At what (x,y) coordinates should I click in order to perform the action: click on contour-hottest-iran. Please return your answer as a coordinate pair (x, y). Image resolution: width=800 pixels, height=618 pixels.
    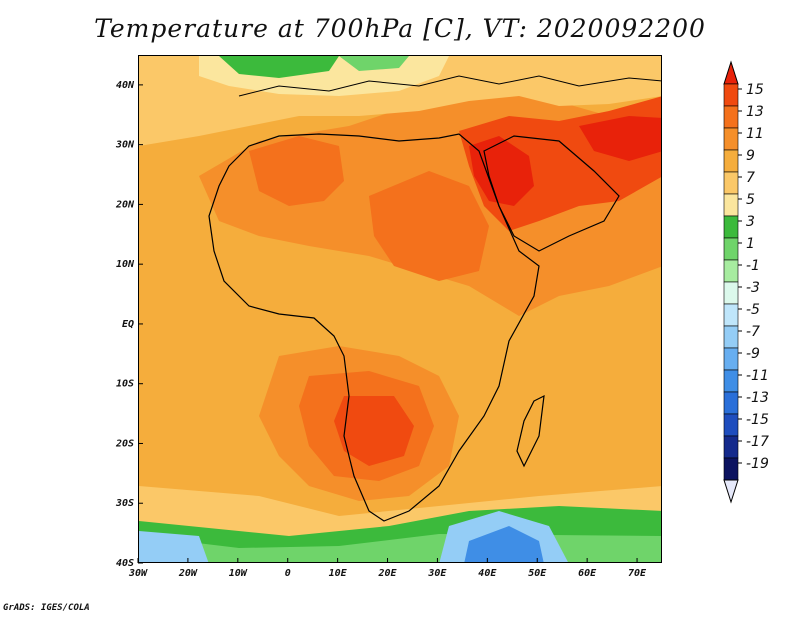
    Looking at the image, I should click on (620, 138).